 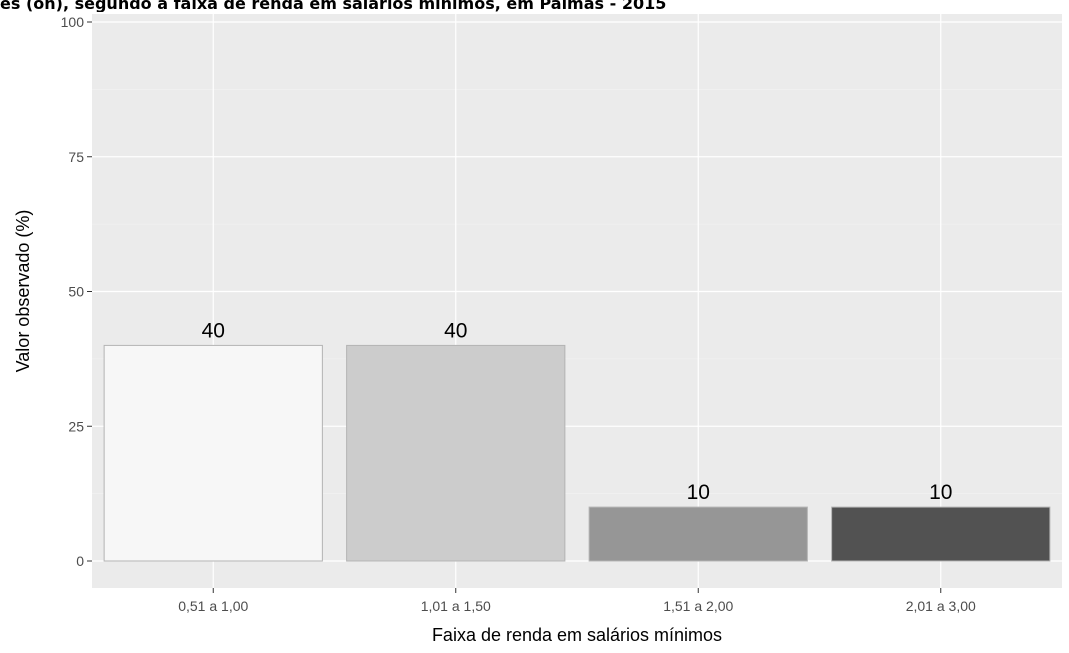 What do you see at coordinates (456, 606) in the screenshot?
I see `x-tick-label: 1,01 a 1,50` at bounding box center [456, 606].